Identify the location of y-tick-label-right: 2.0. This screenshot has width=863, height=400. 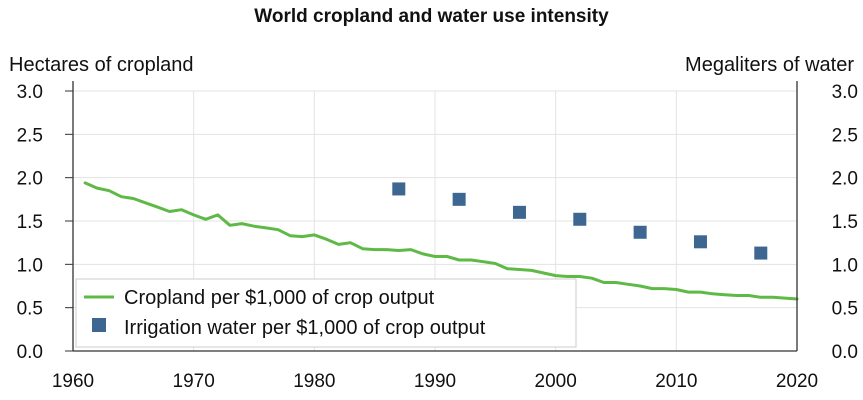
(845, 179).